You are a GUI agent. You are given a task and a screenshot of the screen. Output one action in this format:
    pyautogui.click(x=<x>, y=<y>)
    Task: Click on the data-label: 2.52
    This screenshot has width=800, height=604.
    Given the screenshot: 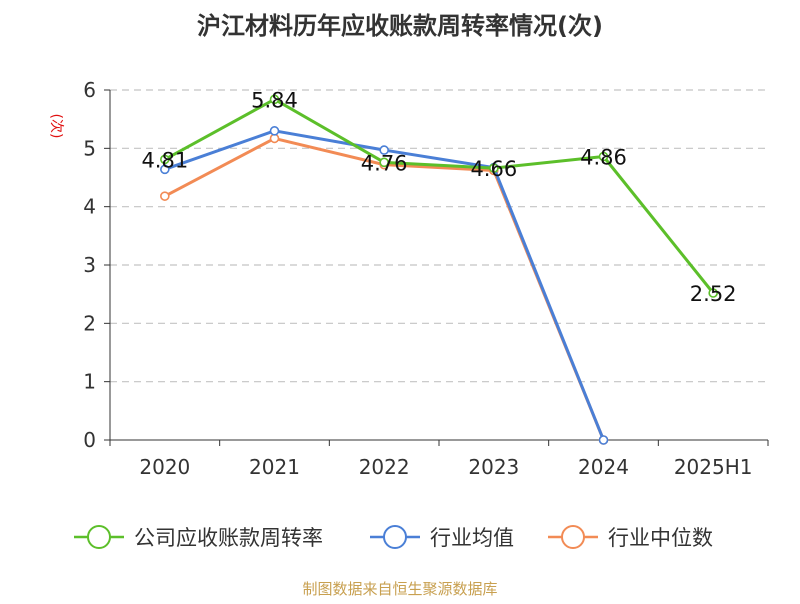 What is the action you would take?
    pyautogui.click(x=713, y=294)
    